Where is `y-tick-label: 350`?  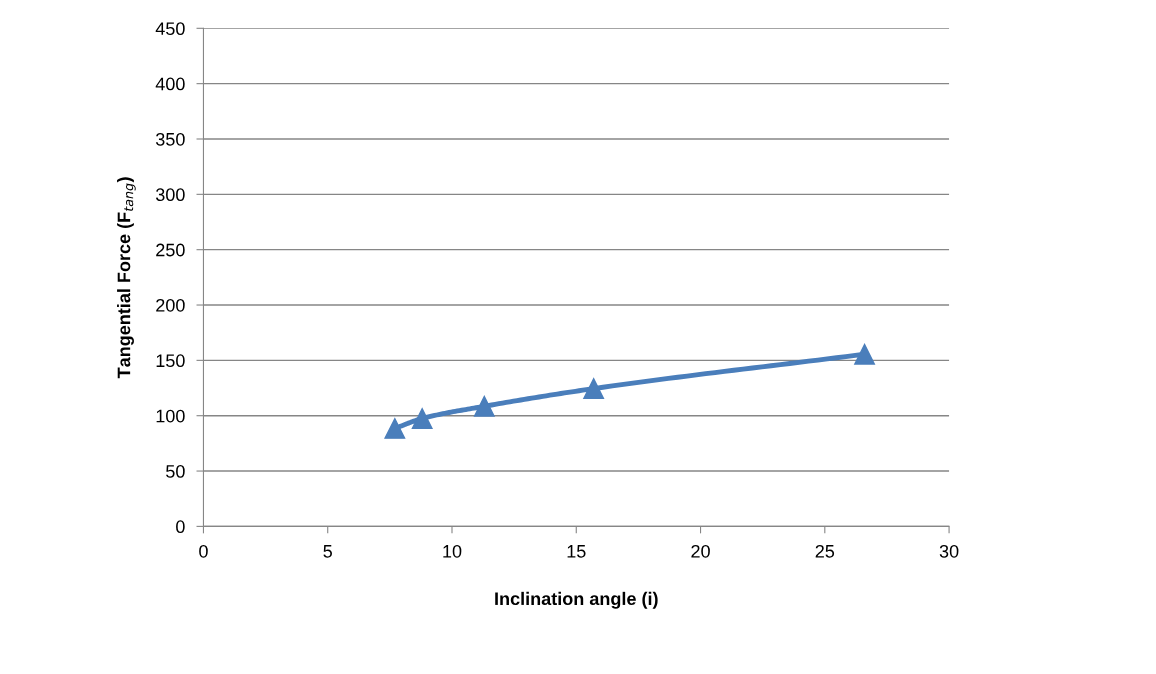 y-tick-label: 350 is located at coordinates (170, 139).